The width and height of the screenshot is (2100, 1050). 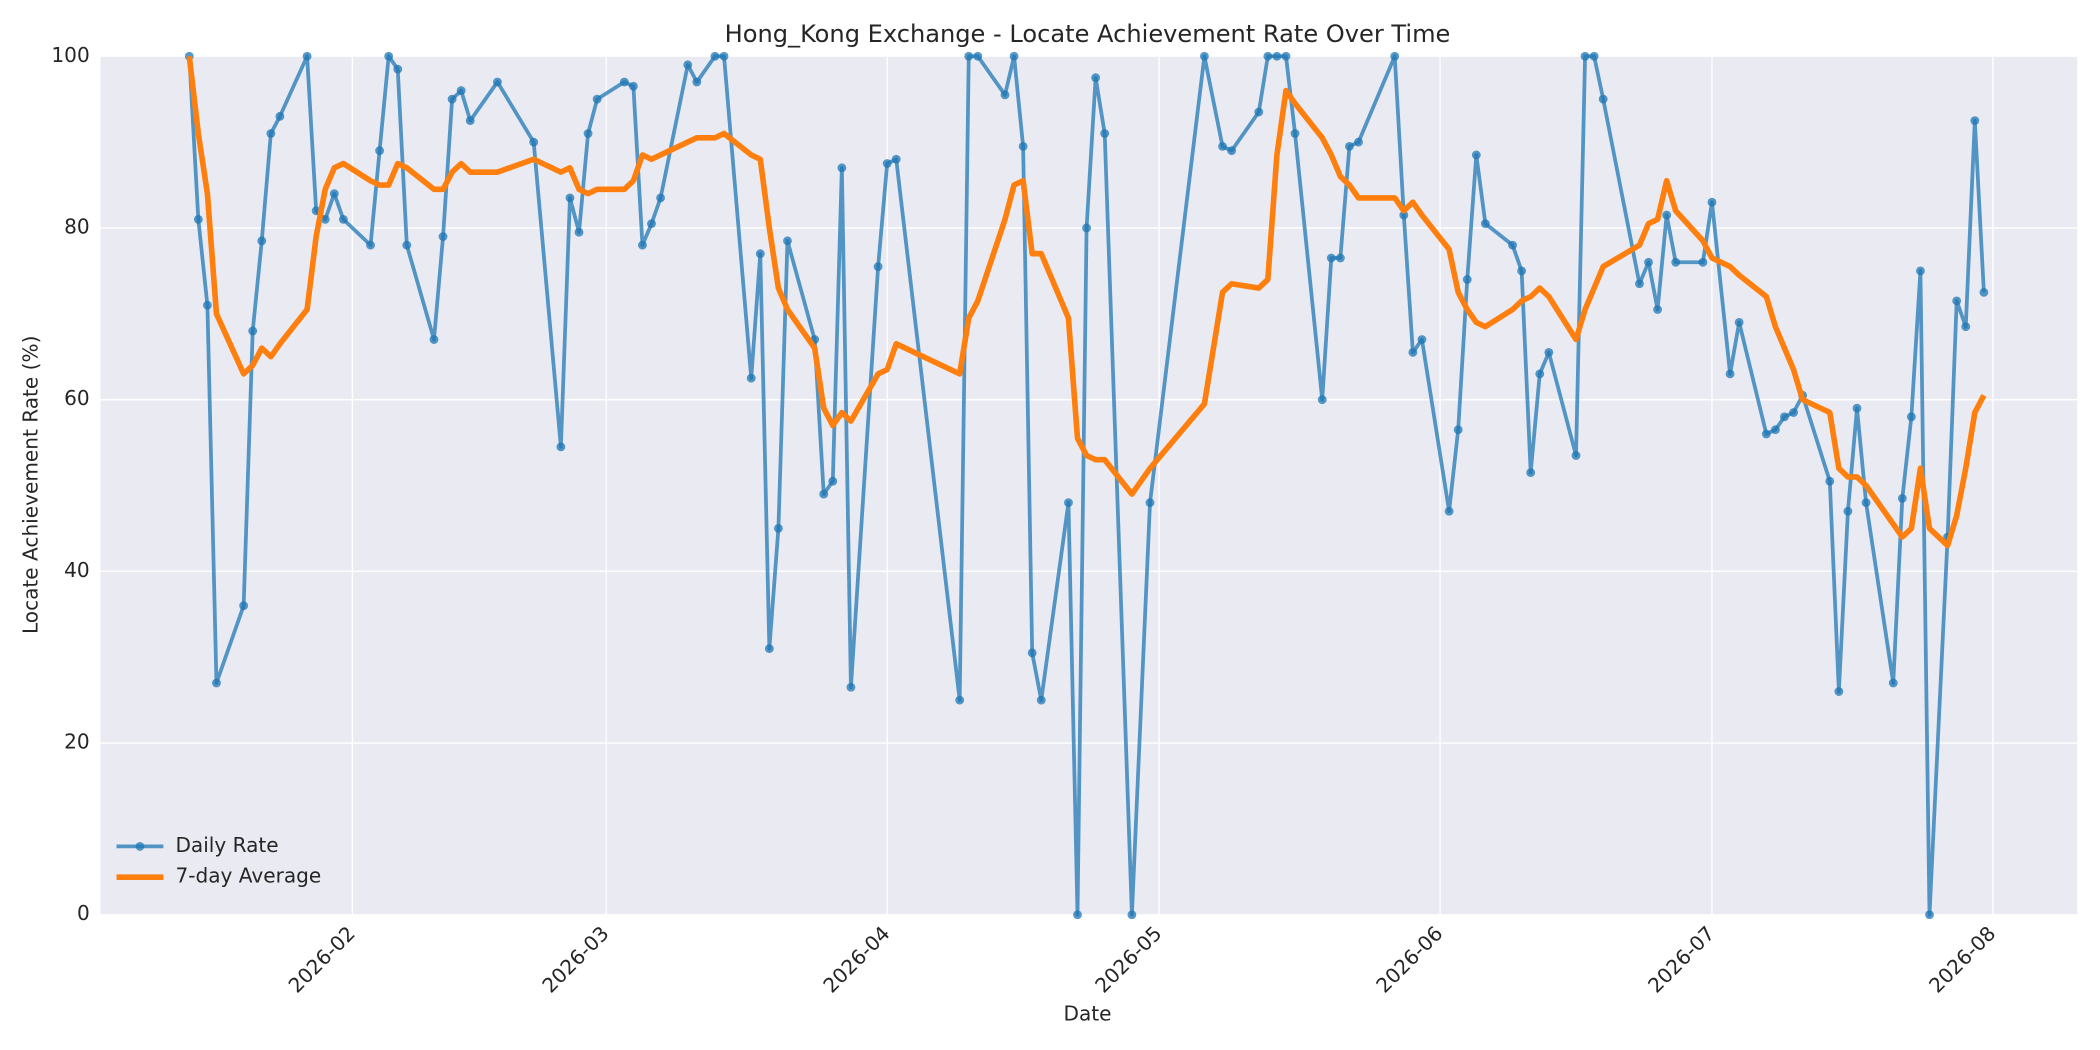 What do you see at coordinates (77, 742) in the screenshot?
I see `y-tick-label: 20` at bounding box center [77, 742].